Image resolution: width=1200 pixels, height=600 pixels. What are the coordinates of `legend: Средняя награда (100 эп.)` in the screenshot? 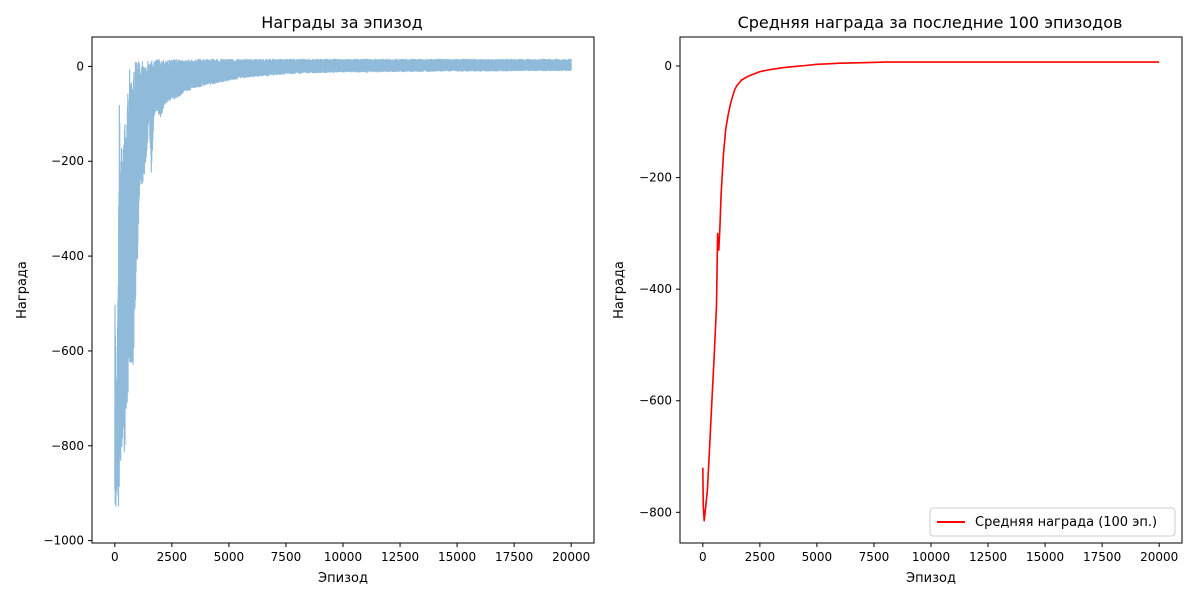 It's located at (1052, 522).